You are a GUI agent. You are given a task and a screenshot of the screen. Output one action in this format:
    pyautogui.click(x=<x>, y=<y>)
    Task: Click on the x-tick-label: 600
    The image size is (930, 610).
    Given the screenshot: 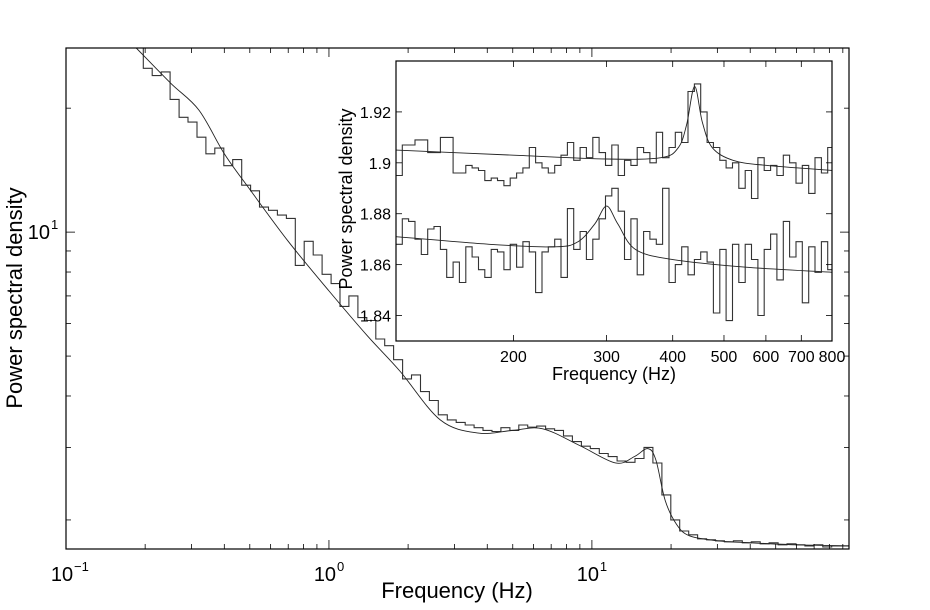 What is the action you would take?
    pyautogui.click(x=766, y=357)
    